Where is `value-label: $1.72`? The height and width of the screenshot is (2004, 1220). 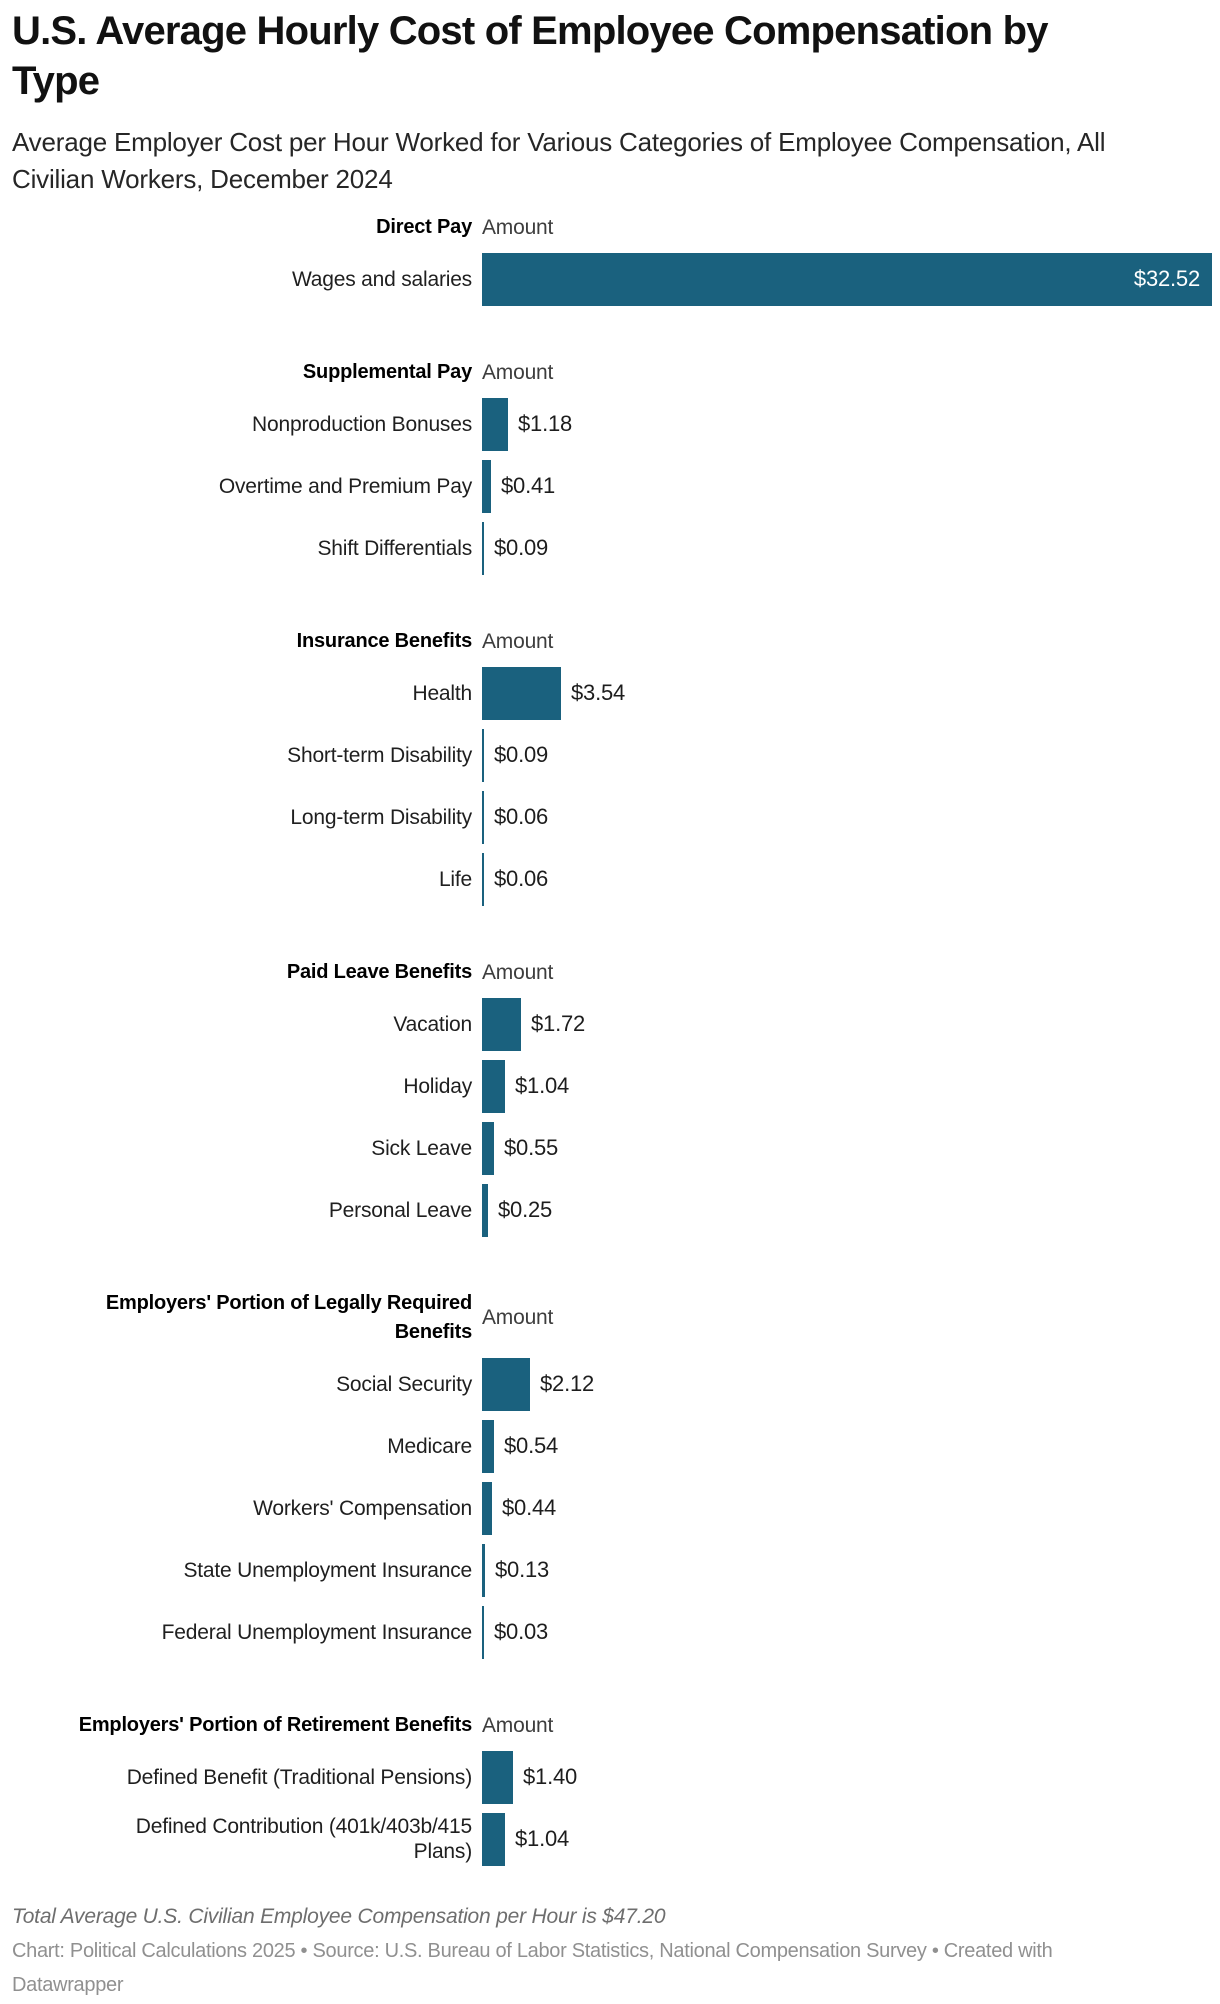 value-label: $1.72 is located at coordinates (558, 1023).